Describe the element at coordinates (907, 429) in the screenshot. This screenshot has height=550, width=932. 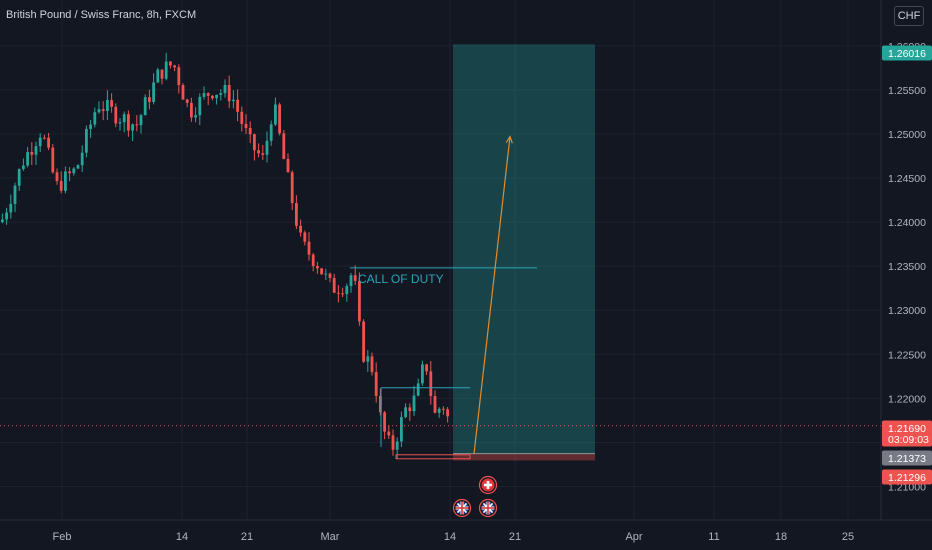
I see `price-label-value: 1.21690` at that location.